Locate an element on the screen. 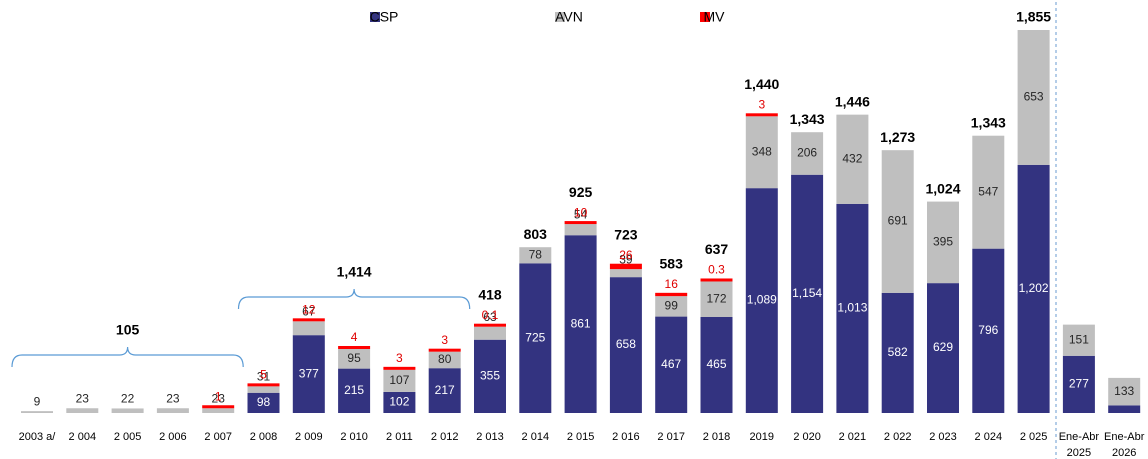  data-label: 217 is located at coordinates (445, 390).